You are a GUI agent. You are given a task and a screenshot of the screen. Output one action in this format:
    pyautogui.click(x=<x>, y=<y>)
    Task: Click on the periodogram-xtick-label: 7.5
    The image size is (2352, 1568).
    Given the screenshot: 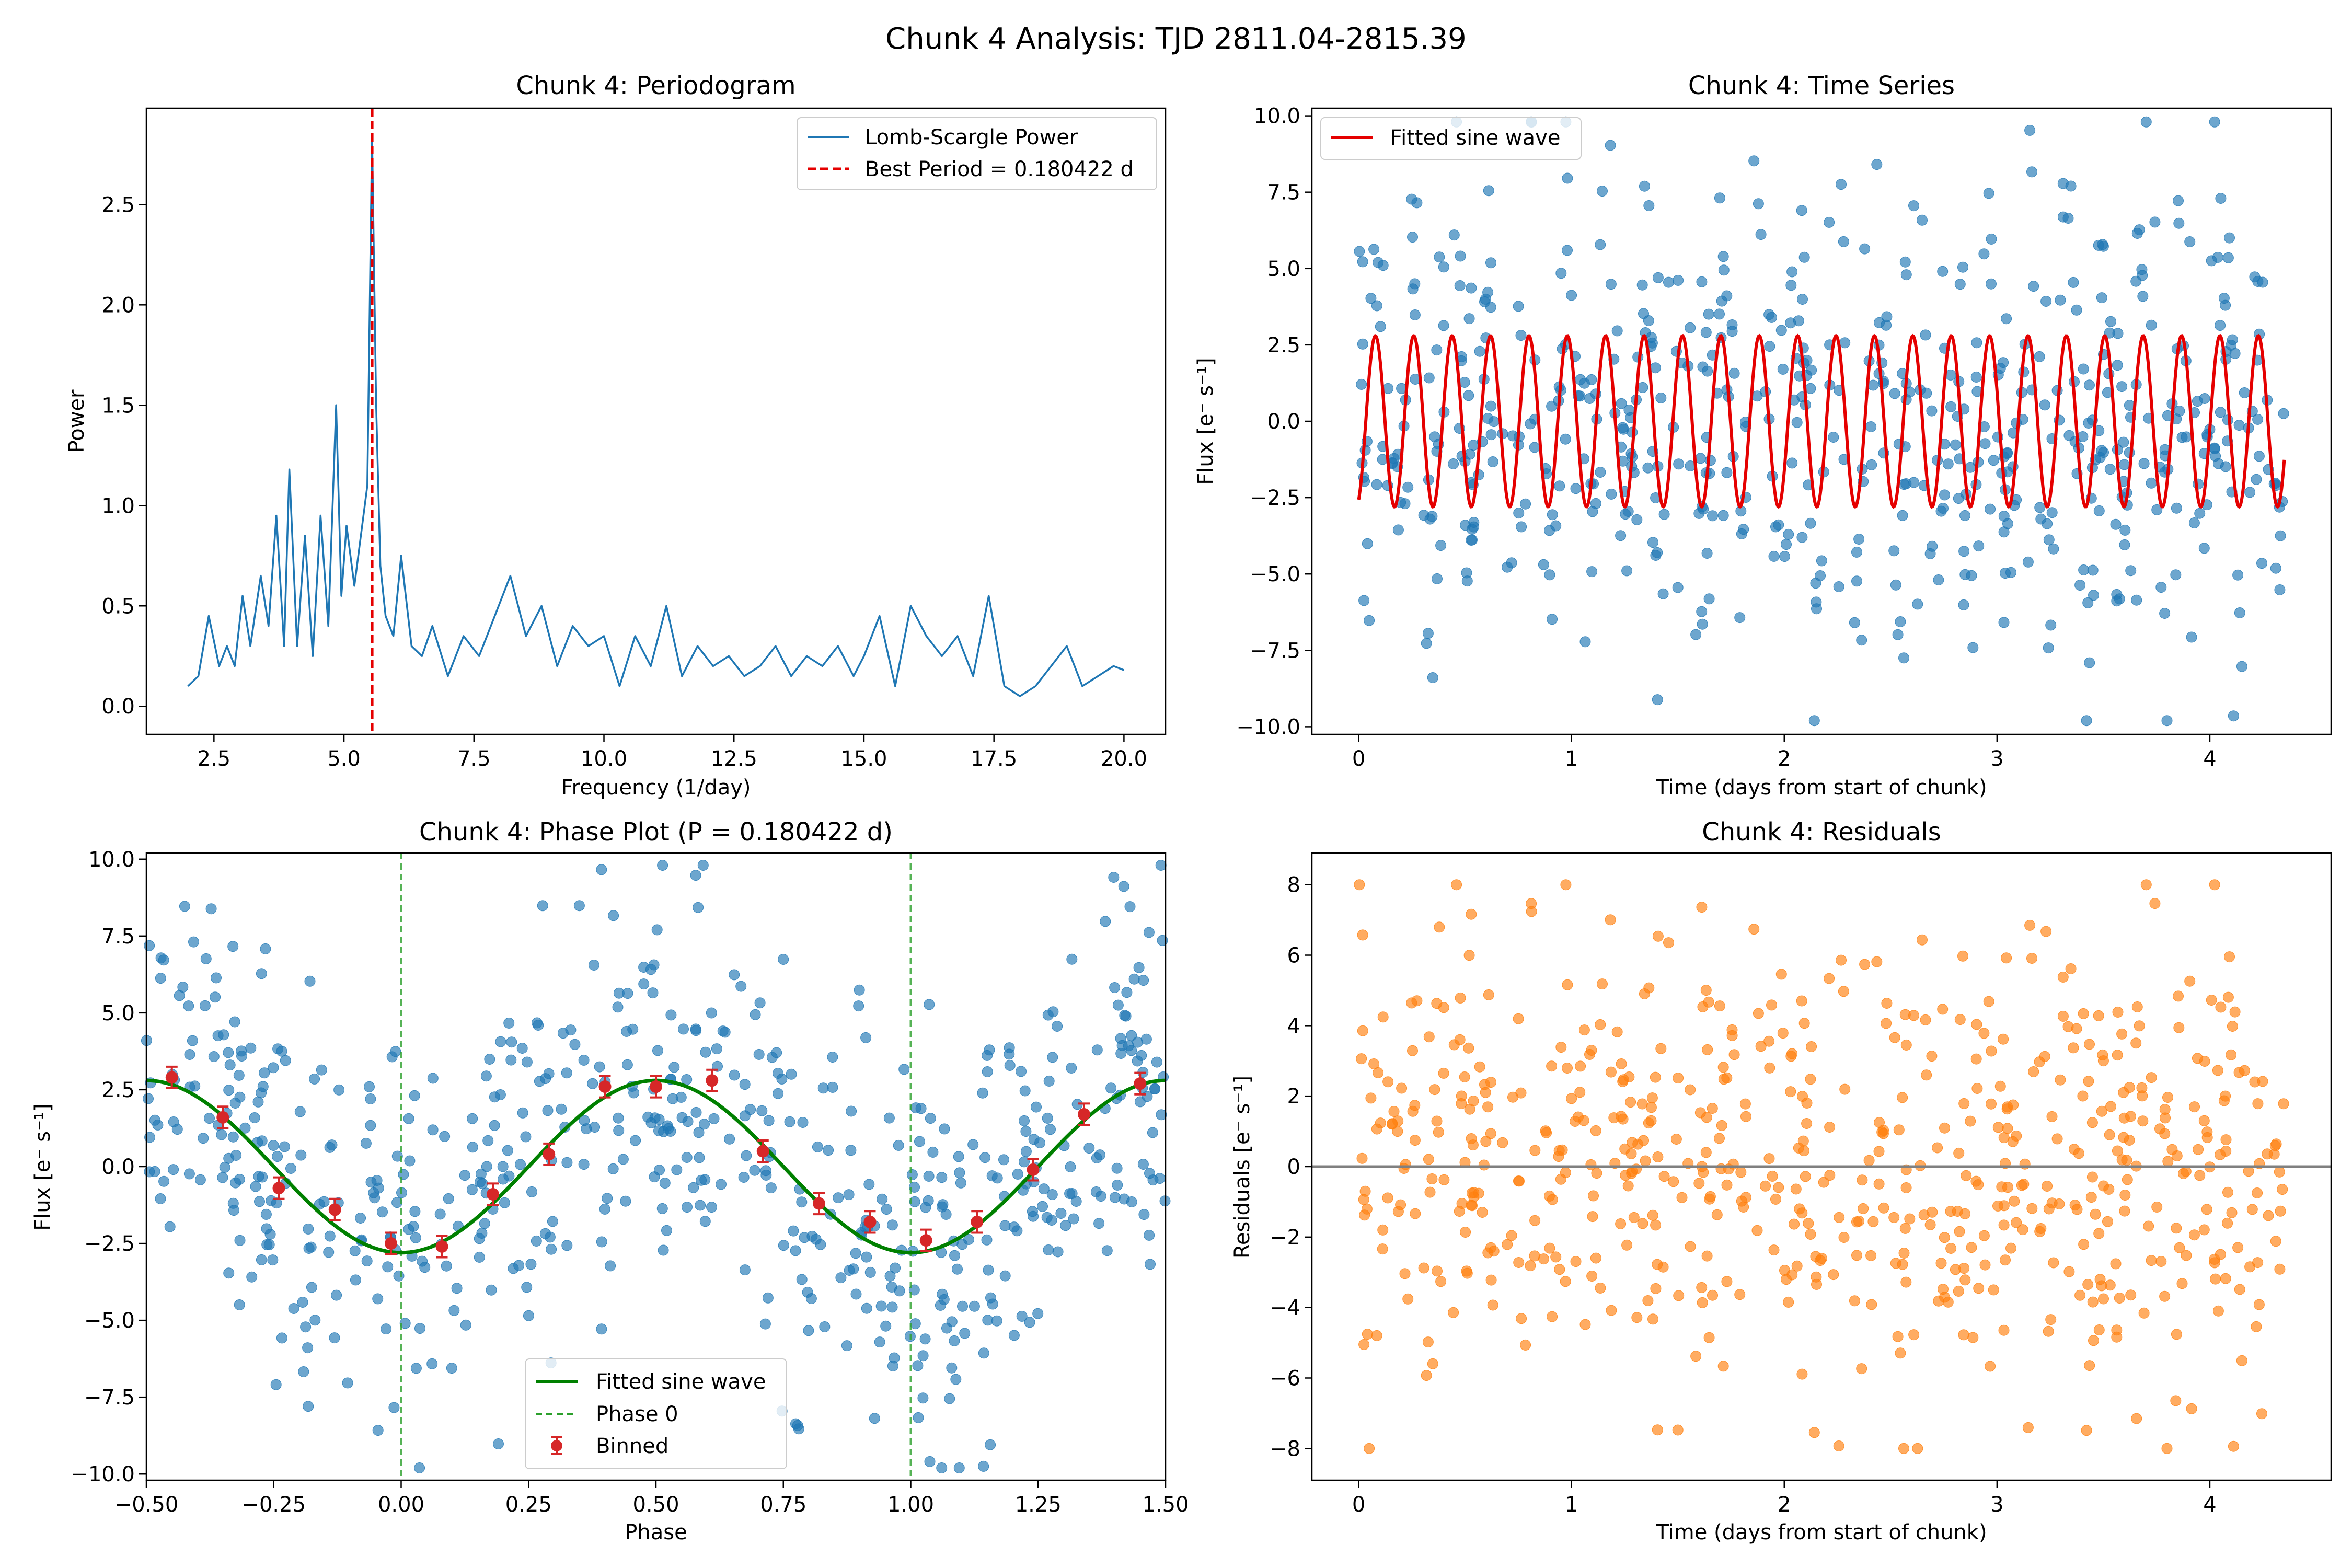 What is the action you would take?
    pyautogui.click(x=474, y=759)
    